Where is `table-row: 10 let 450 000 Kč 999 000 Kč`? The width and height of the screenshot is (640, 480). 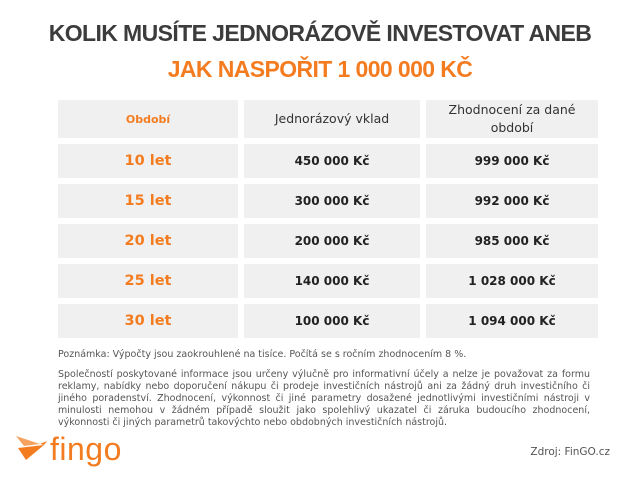
table-row: 10 let 450 000 Kč 999 000 Kč is located at coordinates (328, 161).